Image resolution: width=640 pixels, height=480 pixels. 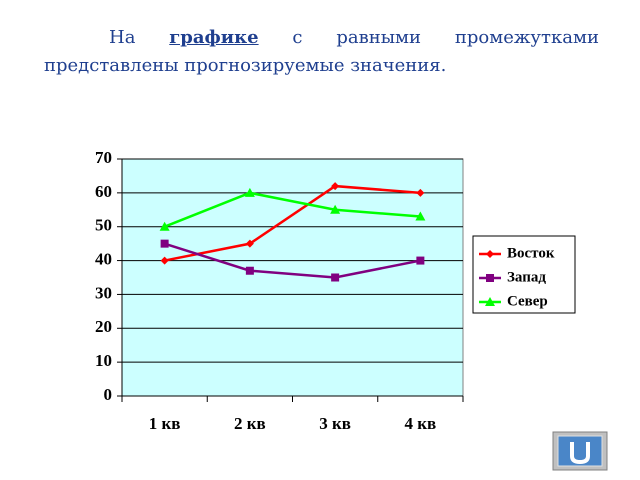 What do you see at coordinates (526, 277) in the screenshot?
I see `legend-label: Запад` at bounding box center [526, 277].